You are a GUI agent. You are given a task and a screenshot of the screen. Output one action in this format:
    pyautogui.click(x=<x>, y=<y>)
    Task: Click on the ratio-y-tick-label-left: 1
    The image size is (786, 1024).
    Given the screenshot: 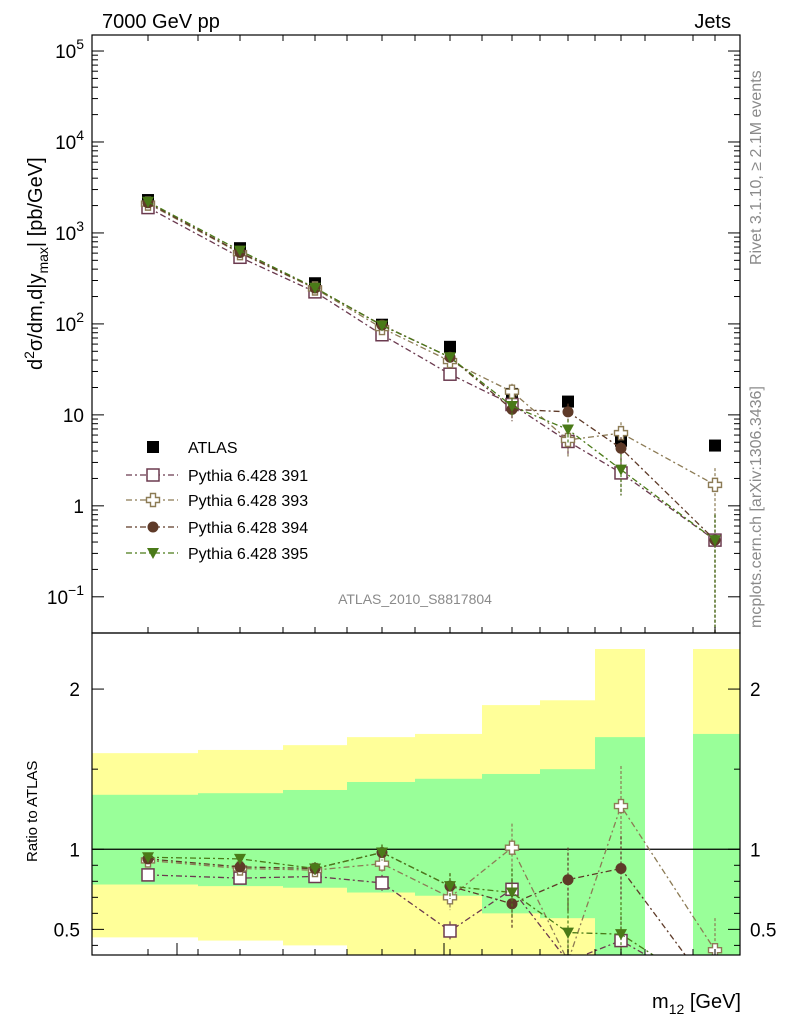 What is the action you would take?
    pyautogui.click(x=74, y=850)
    